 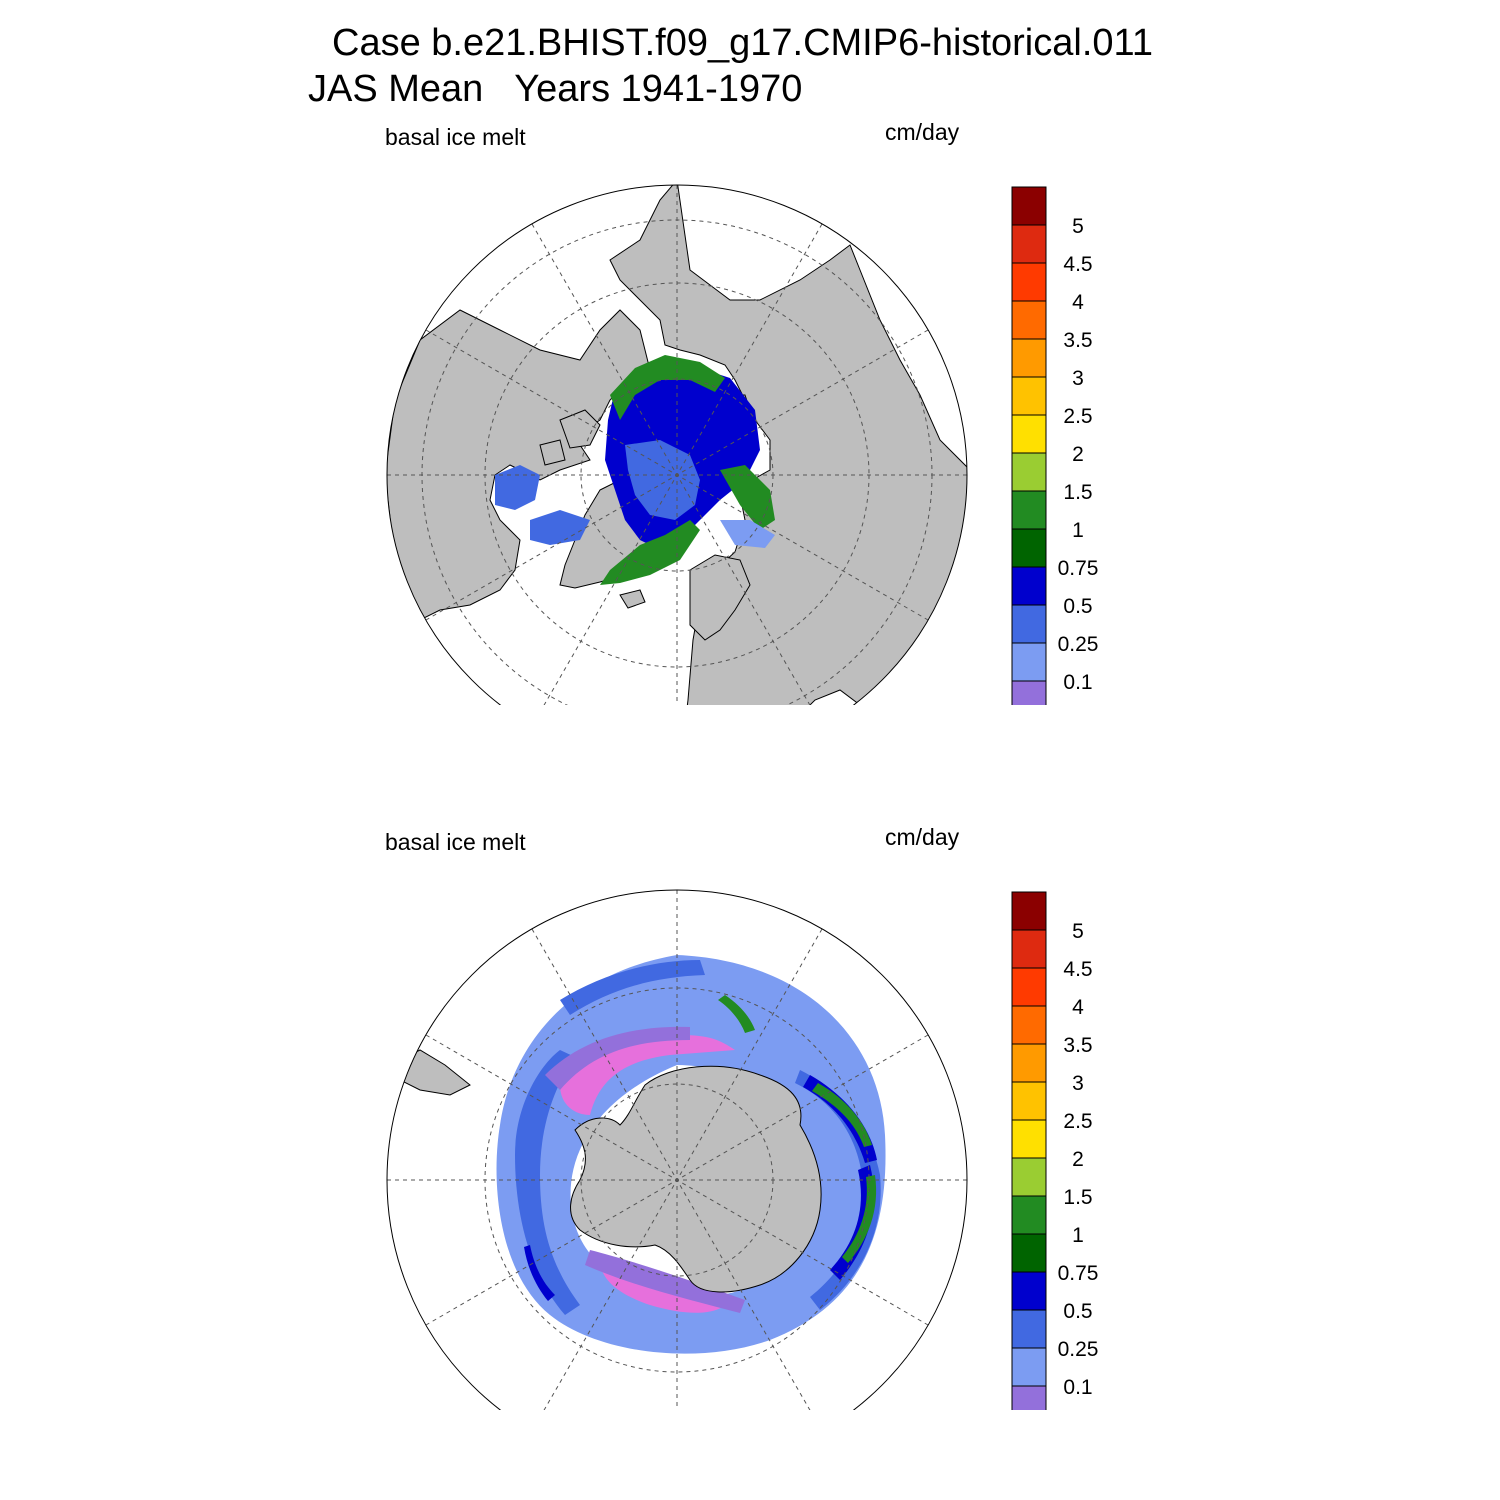 I want to click on plot-title-line2: JAS Mean Years 1941-1970, so click(x=555, y=89).